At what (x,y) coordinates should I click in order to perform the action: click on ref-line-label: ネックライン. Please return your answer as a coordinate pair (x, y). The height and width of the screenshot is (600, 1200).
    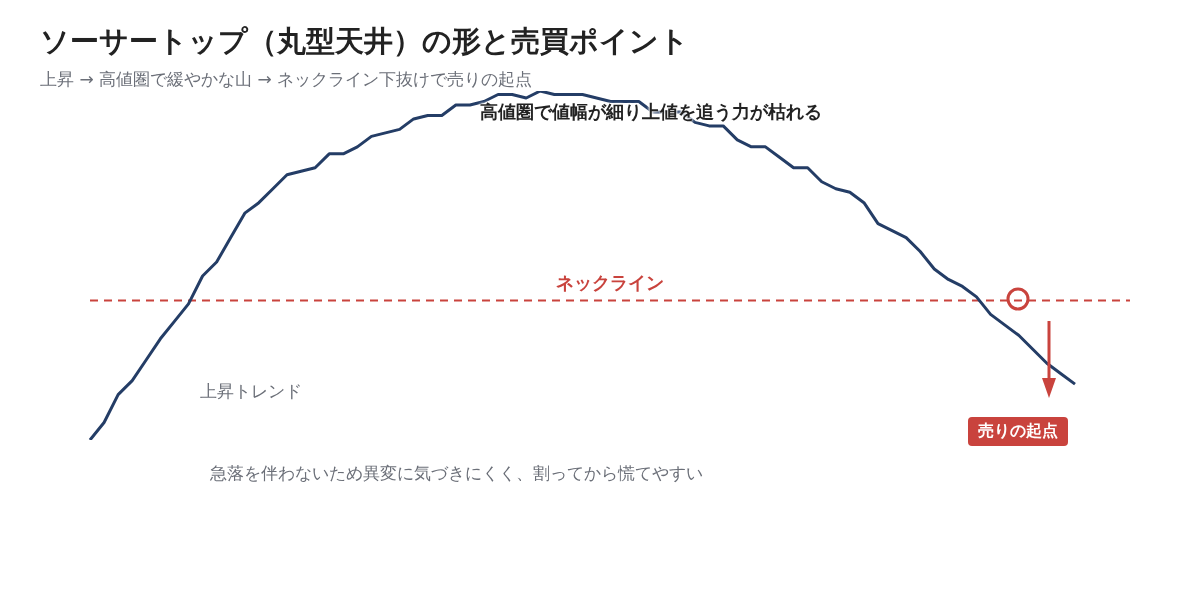
    Looking at the image, I should click on (610, 283).